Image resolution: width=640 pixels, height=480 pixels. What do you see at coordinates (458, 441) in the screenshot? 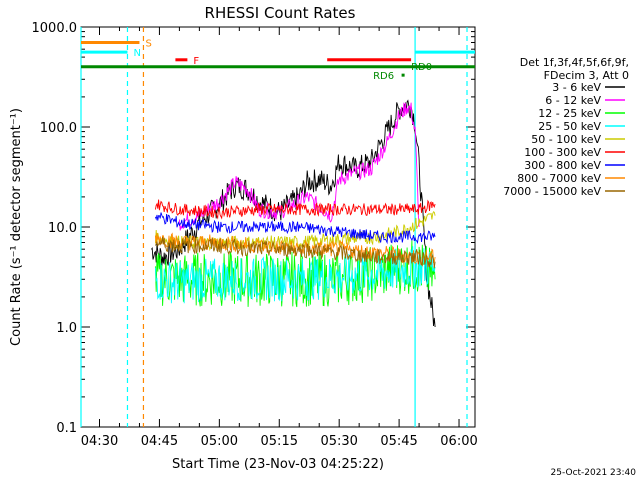
I see `x-tick-label: 06:00` at bounding box center [458, 441].